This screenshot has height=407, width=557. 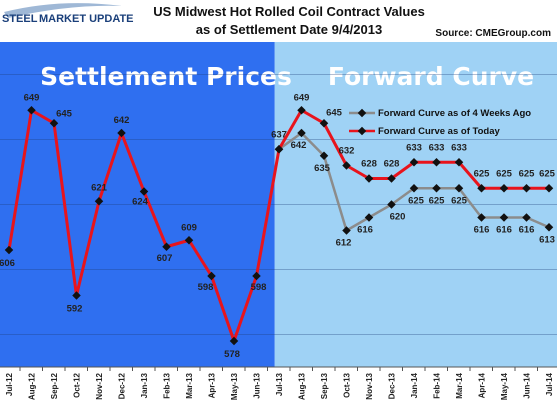 I want to click on x-tick-label: Feb-14, so click(x=437, y=385).